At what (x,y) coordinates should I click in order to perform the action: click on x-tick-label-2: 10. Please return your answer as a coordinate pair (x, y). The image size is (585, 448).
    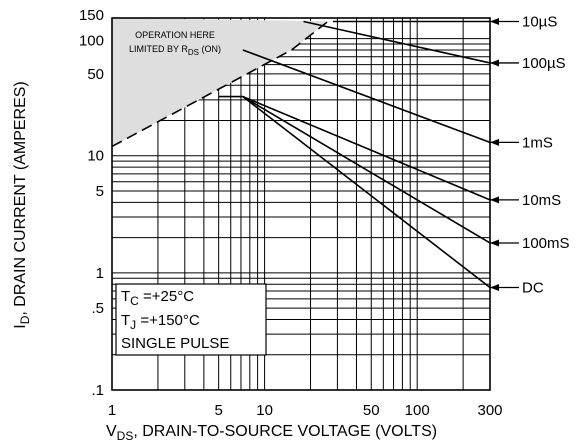
    Looking at the image, I should click on (264, 410).